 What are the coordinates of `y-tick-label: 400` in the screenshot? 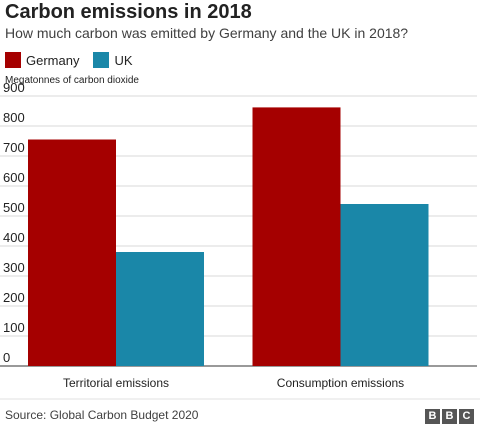 It's located at (14, 237).